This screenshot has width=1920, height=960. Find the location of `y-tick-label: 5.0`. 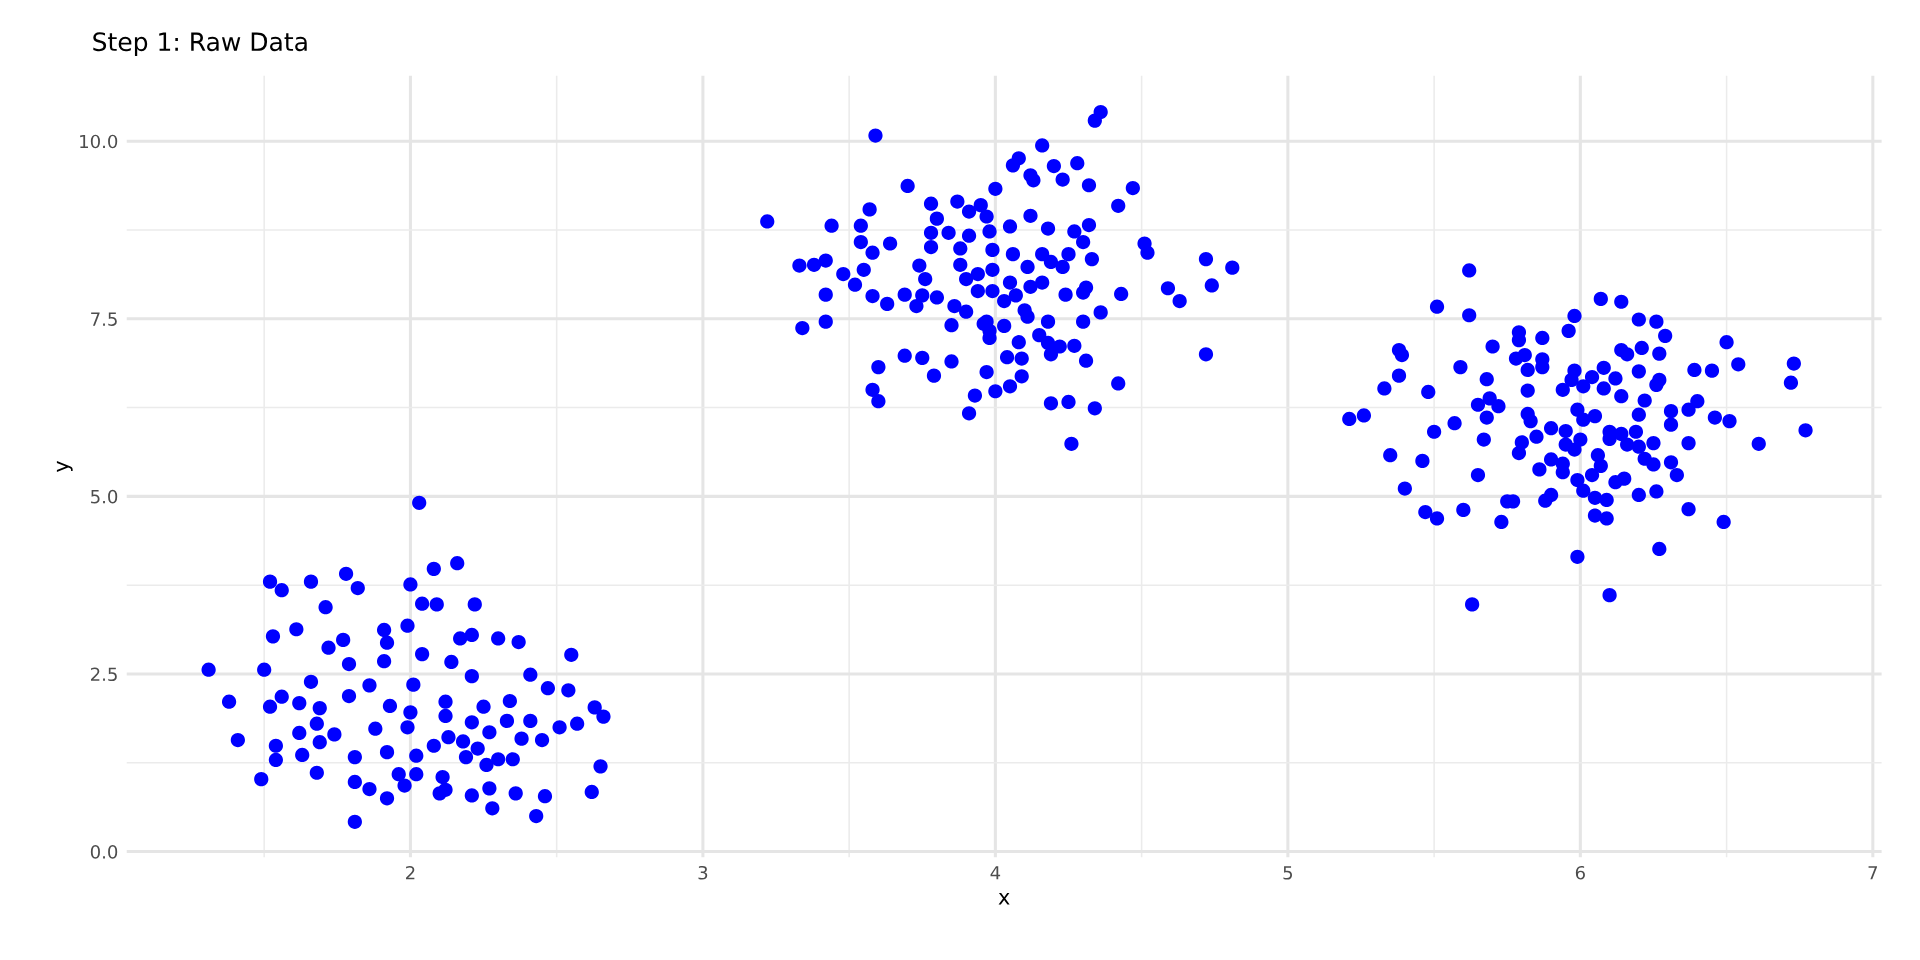

y-tick-label: 5.0 is located at coordinates (104, 496).